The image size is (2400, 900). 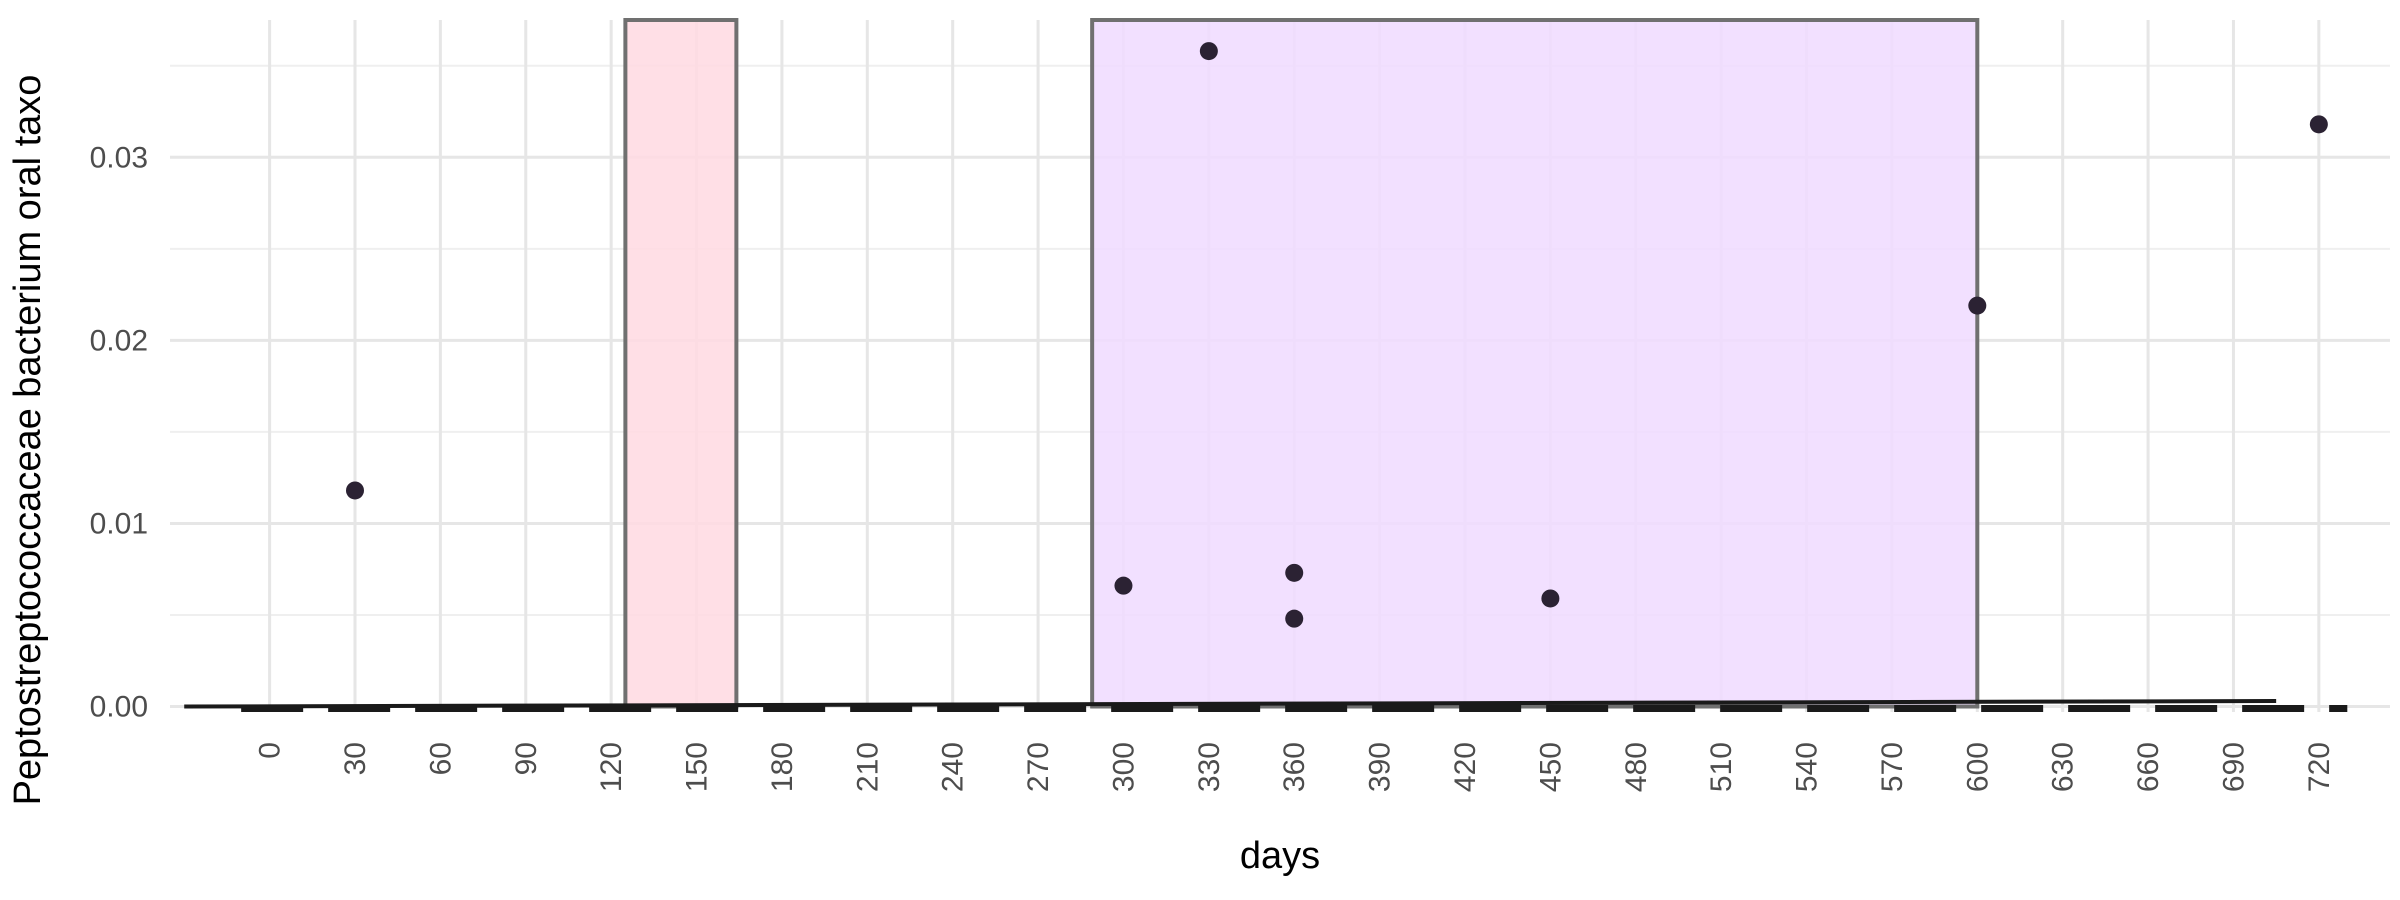 I want to click on baseline-layer, so click(x=1266, y=706).